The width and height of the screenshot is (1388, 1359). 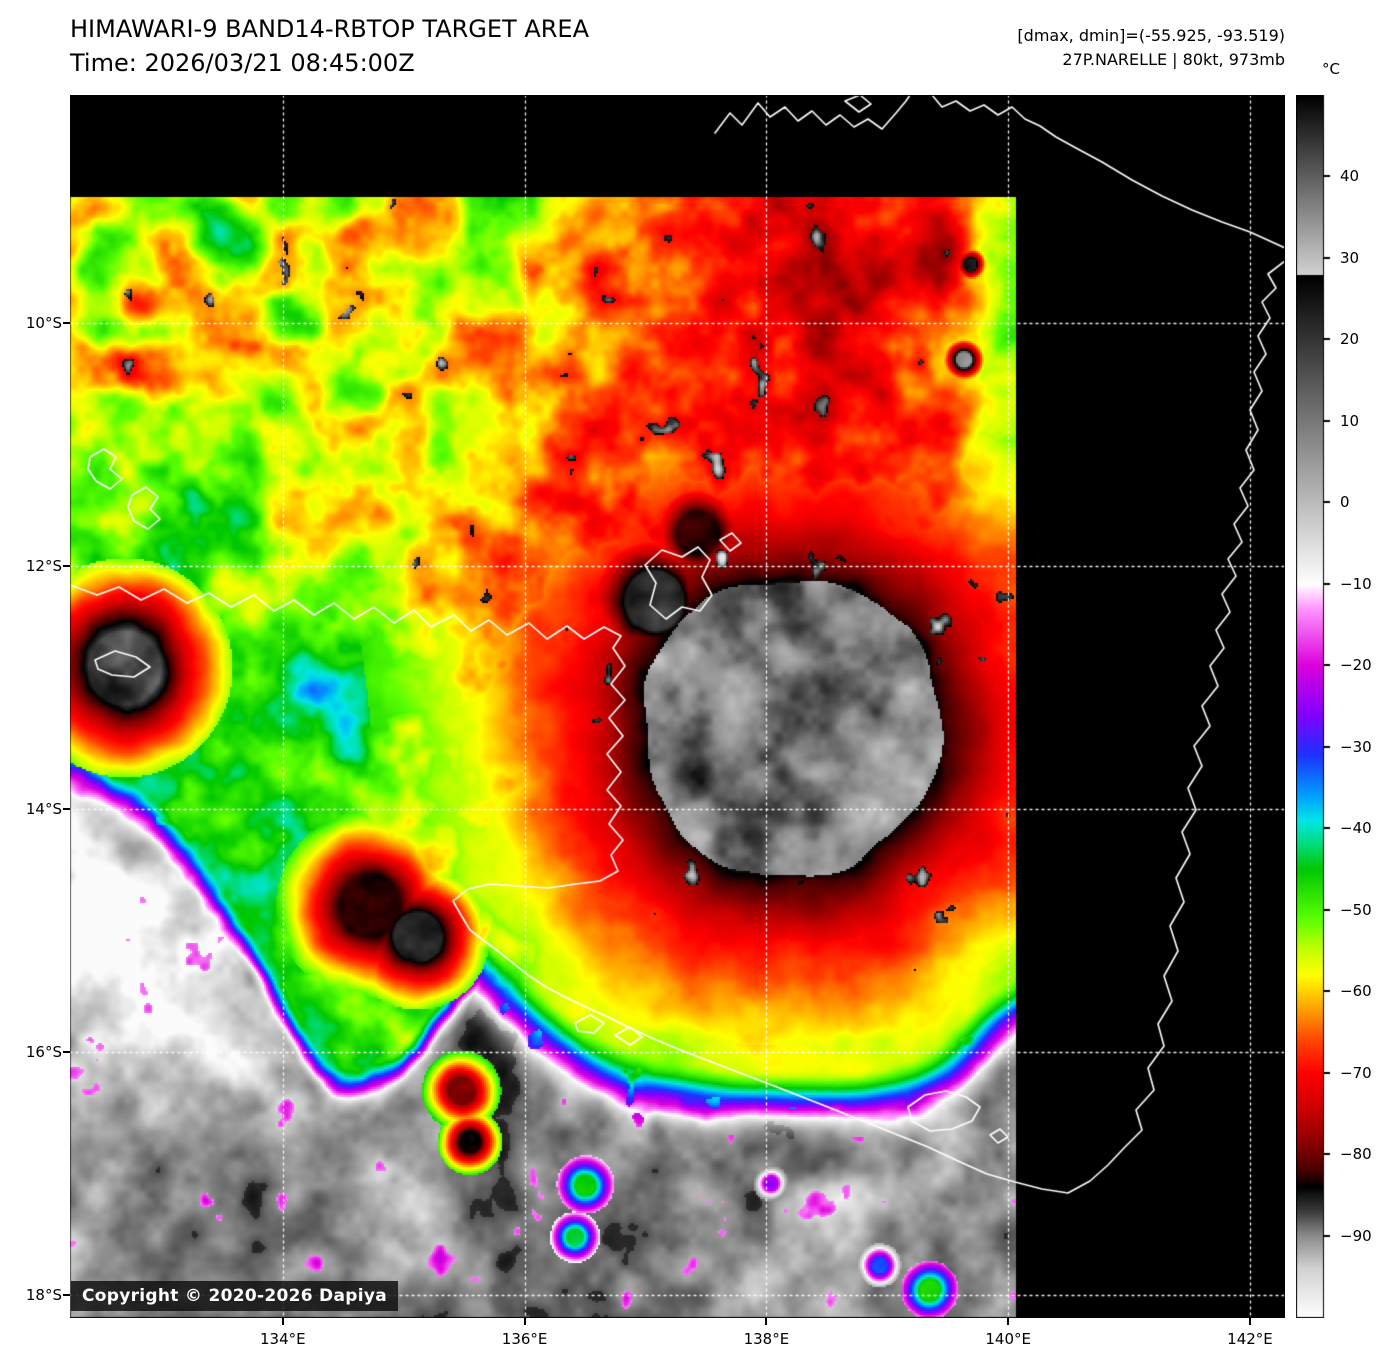 What do you see at coordinates (1356, 909) in the screenshot?
I see `colorbar-tick-label: −50` at bounding box center [1356, 909].